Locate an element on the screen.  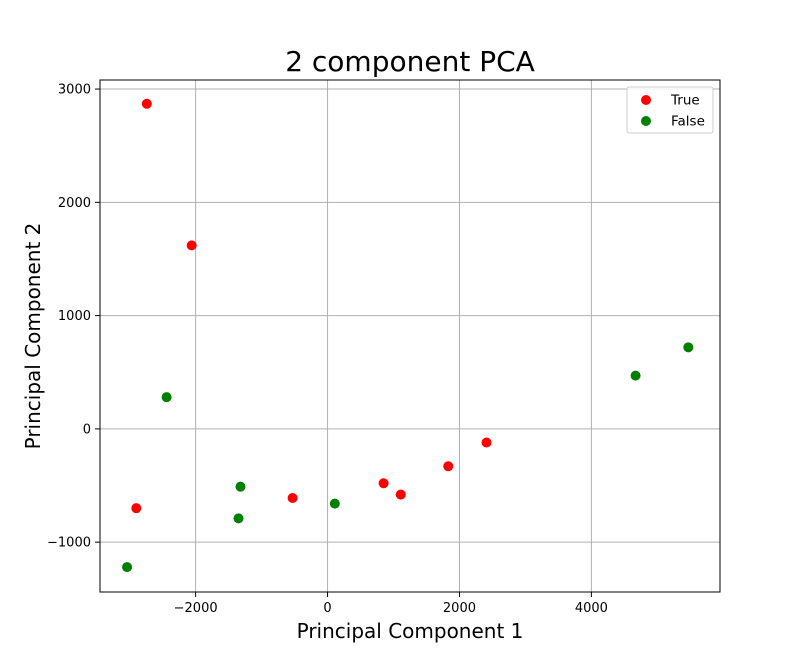
y-tick-label: 2000 is located at coordinates (74, 203).